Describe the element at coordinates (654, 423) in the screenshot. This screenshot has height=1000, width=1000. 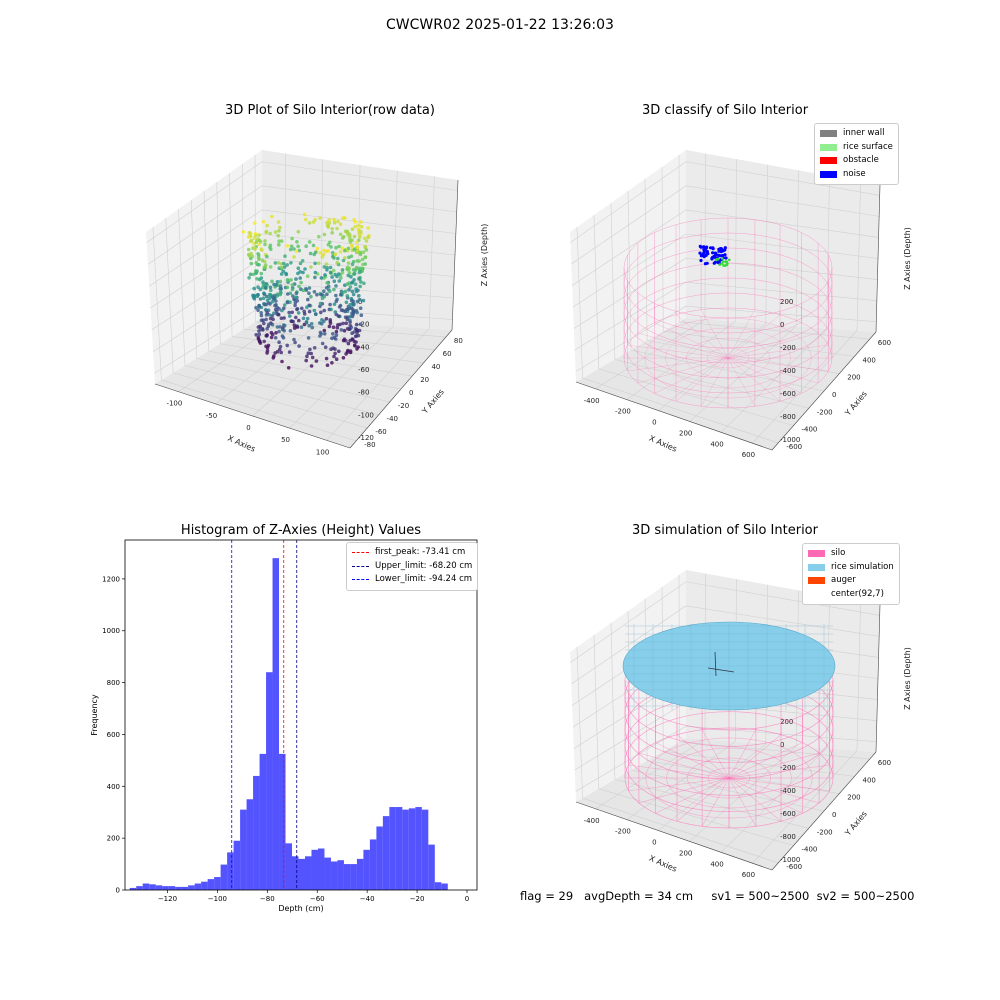
I see `x-tick-label: 0` at that location.